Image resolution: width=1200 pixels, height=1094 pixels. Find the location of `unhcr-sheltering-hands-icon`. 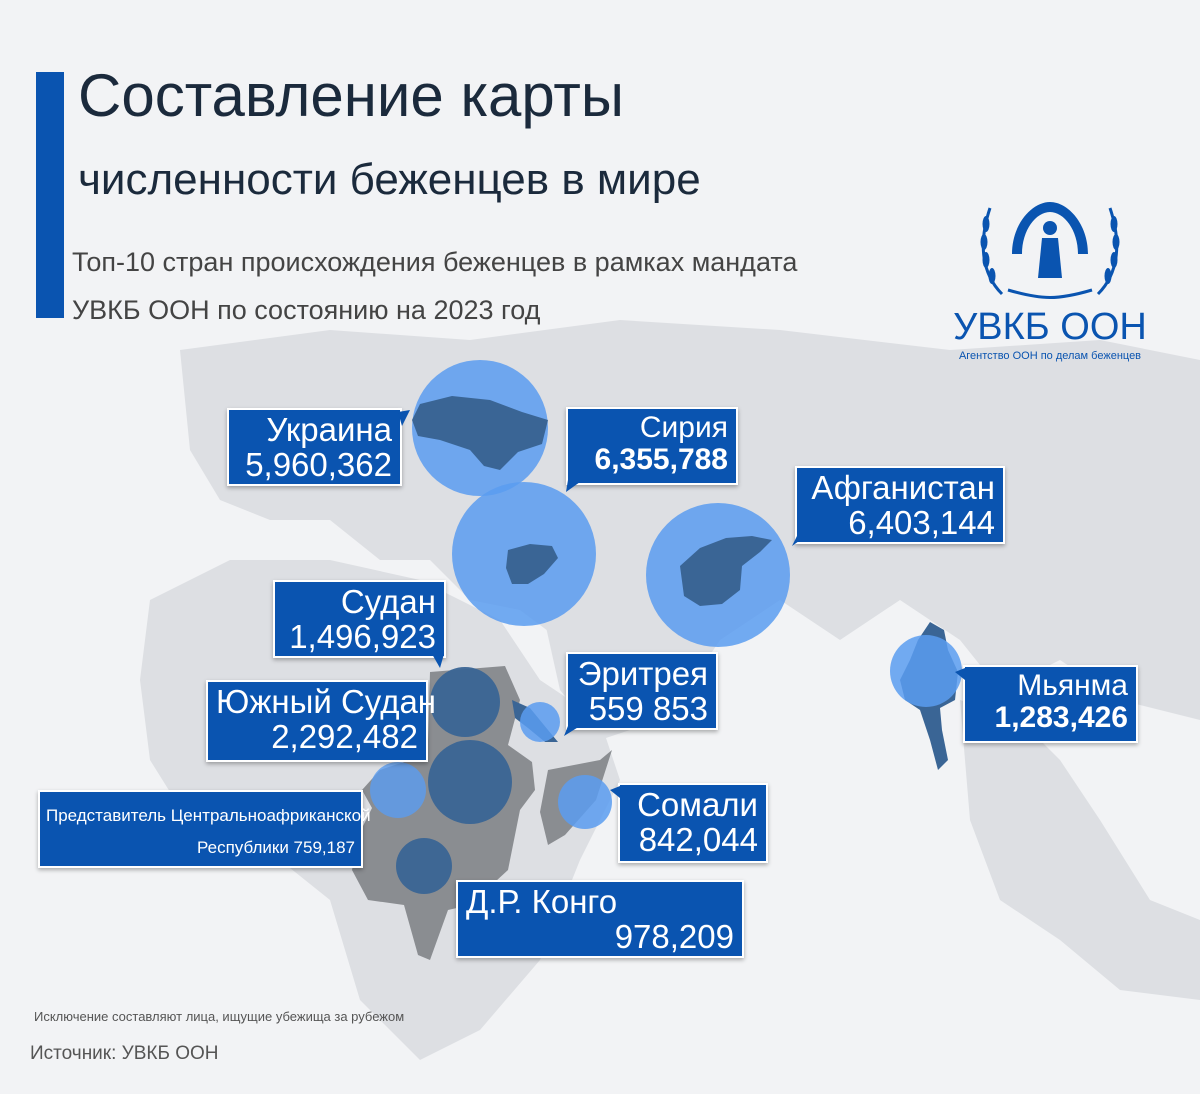

unhcr-sheltering-hands-icon is located at coordinates (1050, 250).